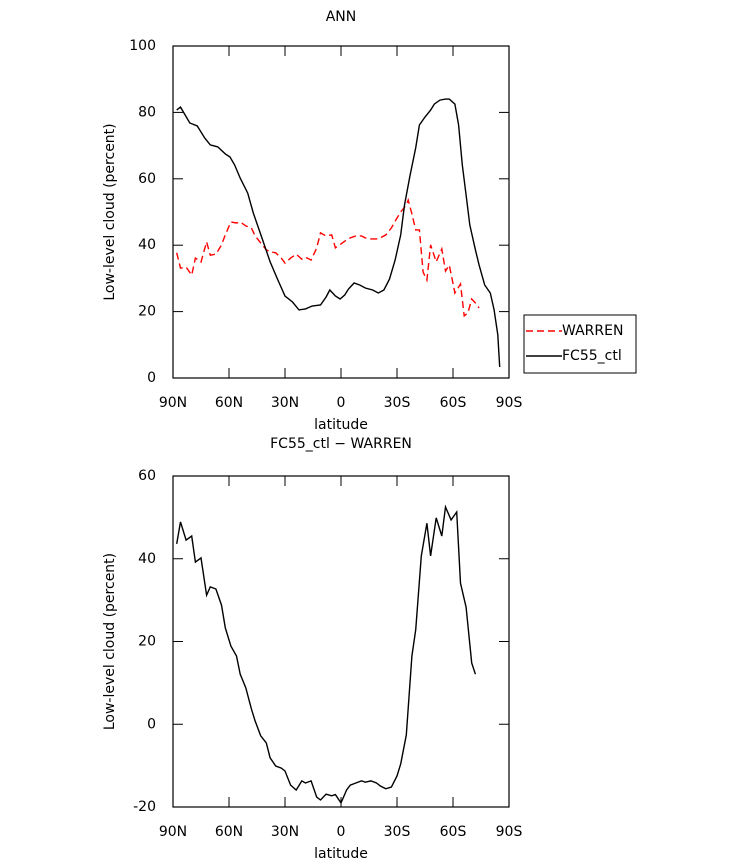  I want to click on y-tick-label: 100, so click(142, 46).